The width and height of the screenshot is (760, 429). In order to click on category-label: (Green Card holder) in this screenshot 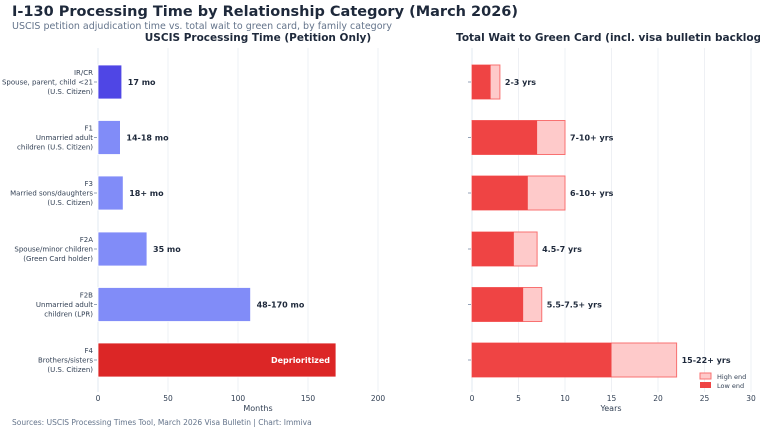, I will do `click(58, 259)`.